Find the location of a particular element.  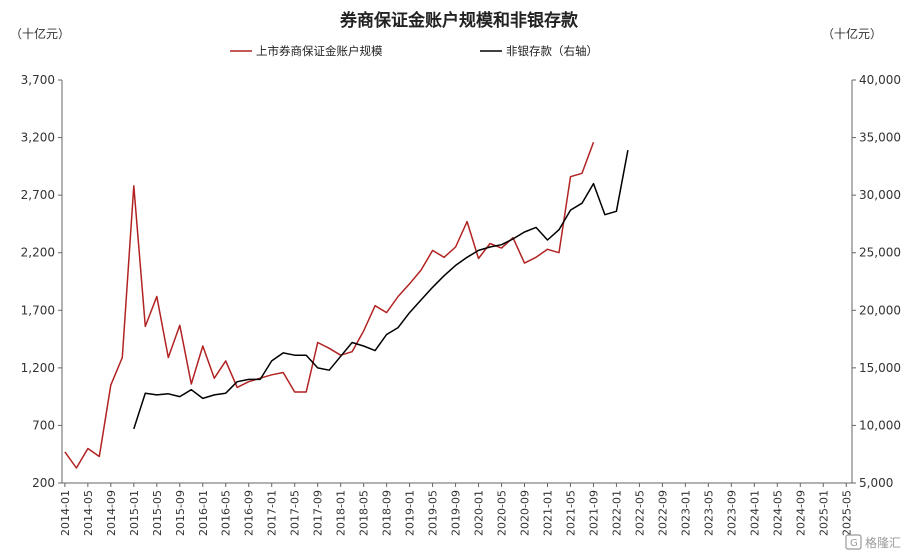

x-tick-label: 2020-05 is located at coordinates (502, 513).